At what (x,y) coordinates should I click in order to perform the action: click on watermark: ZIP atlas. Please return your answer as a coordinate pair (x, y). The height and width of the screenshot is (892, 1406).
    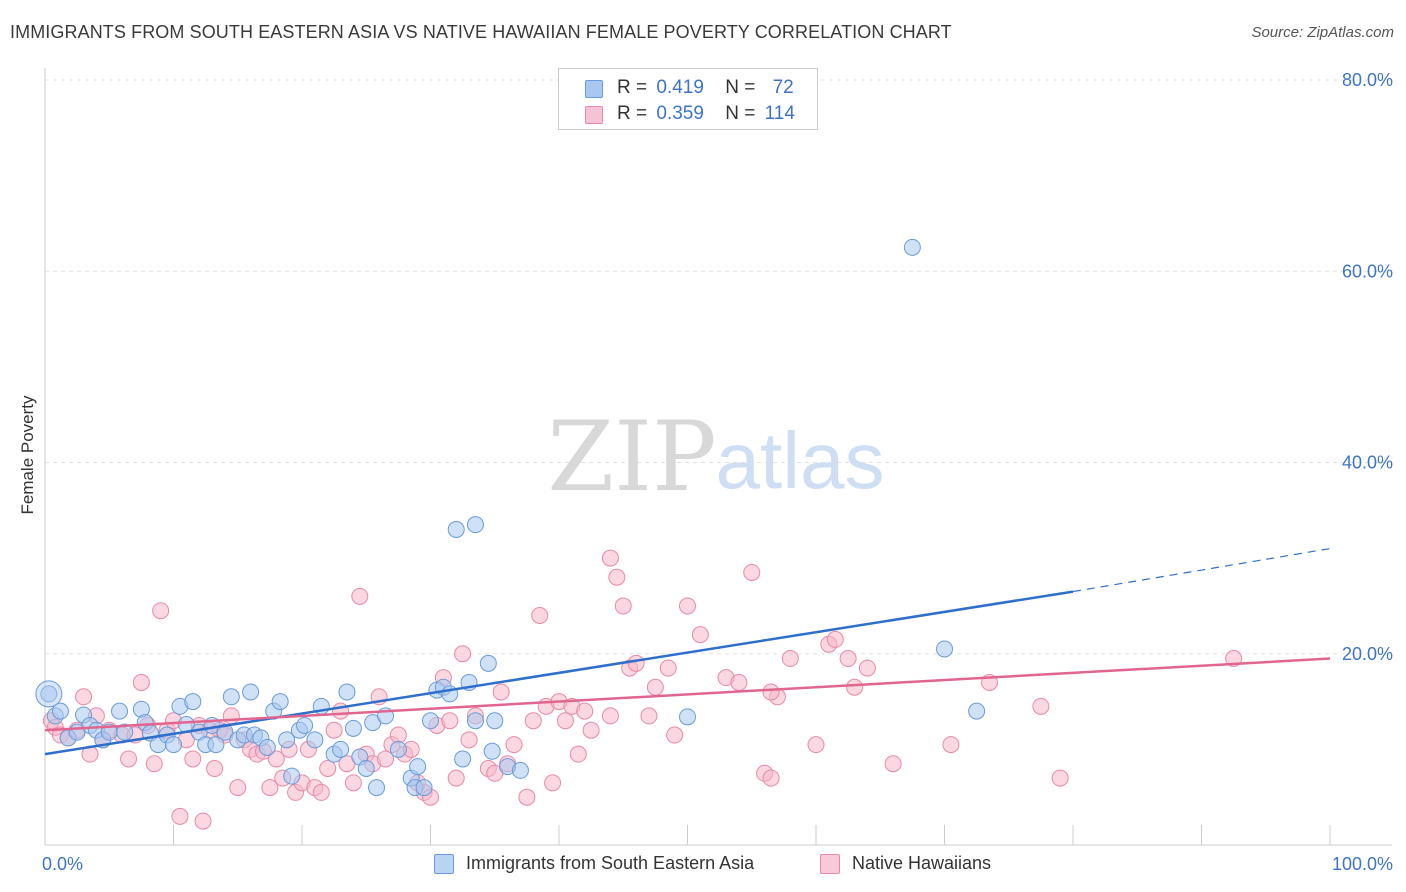
    Looking at the image, I should click on (715, 457).